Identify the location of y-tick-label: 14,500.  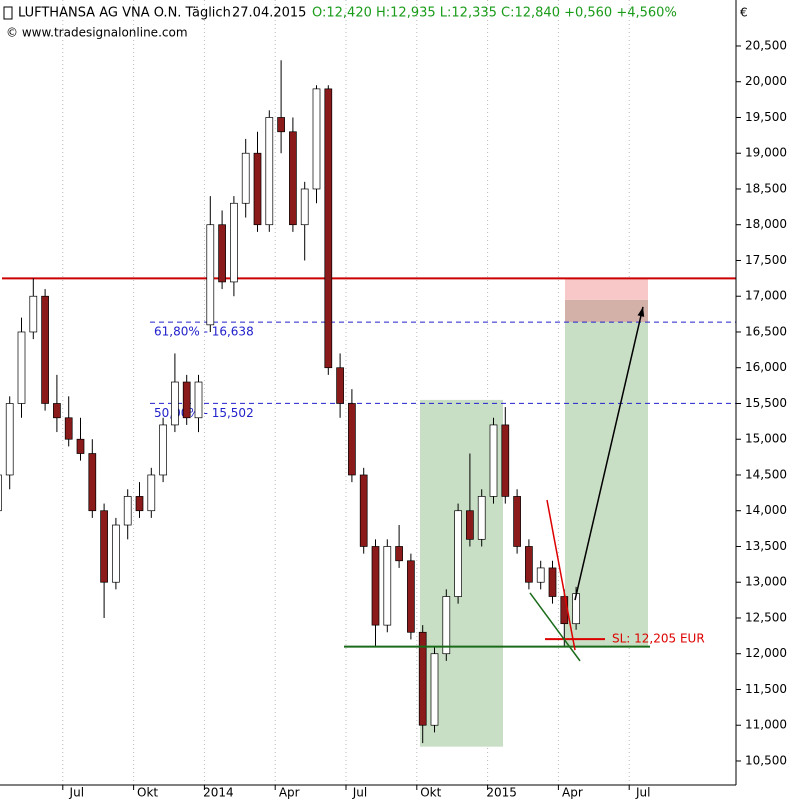
(766, 474).